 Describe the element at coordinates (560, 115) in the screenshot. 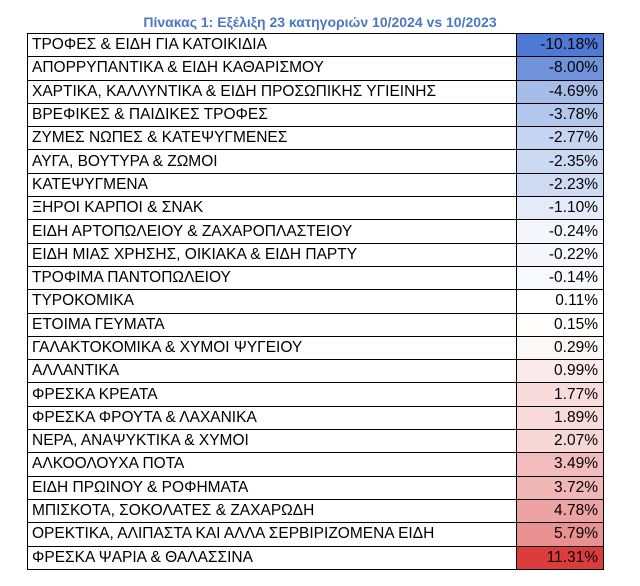

I see `change-value-cell: -3.78%` at that location.